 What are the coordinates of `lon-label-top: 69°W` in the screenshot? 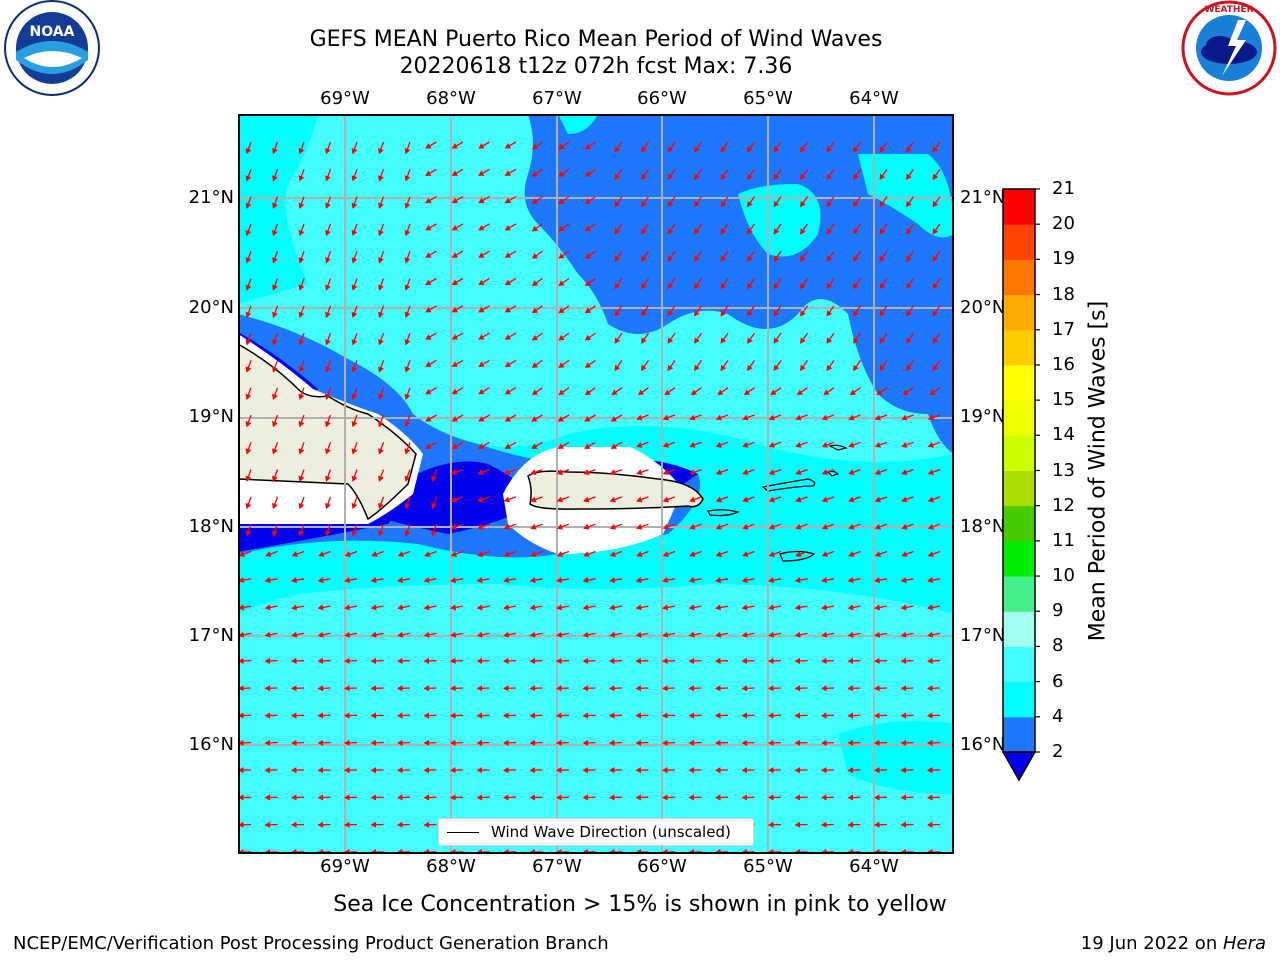 It's located at (345, 98).